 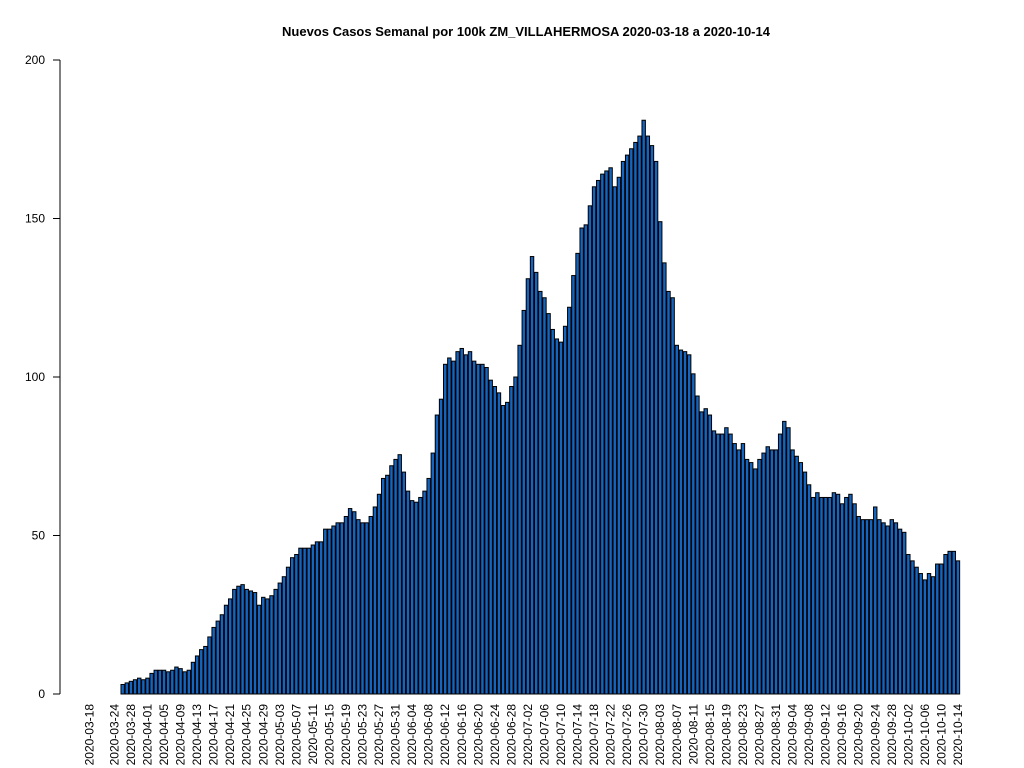 I want to click on x-tick-label: 2020-07-22, so click(x=611, y=735).